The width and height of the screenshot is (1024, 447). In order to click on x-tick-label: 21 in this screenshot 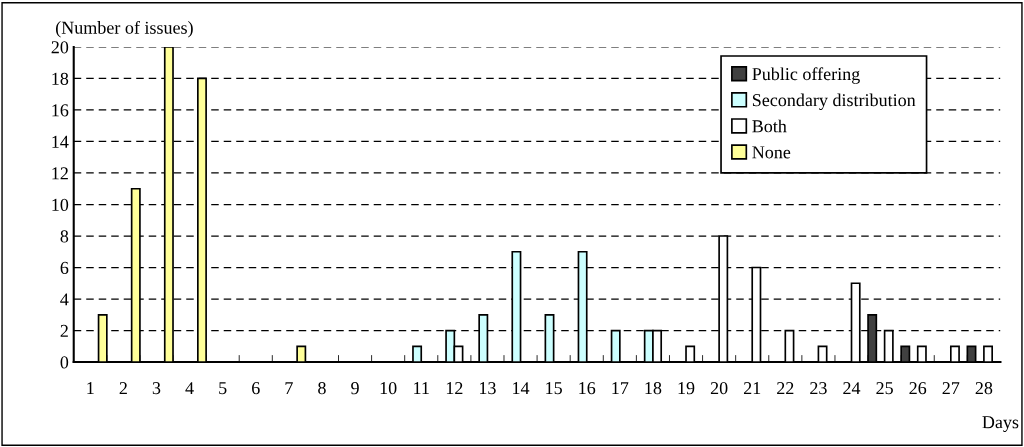, I will do `click(752, 388)`.